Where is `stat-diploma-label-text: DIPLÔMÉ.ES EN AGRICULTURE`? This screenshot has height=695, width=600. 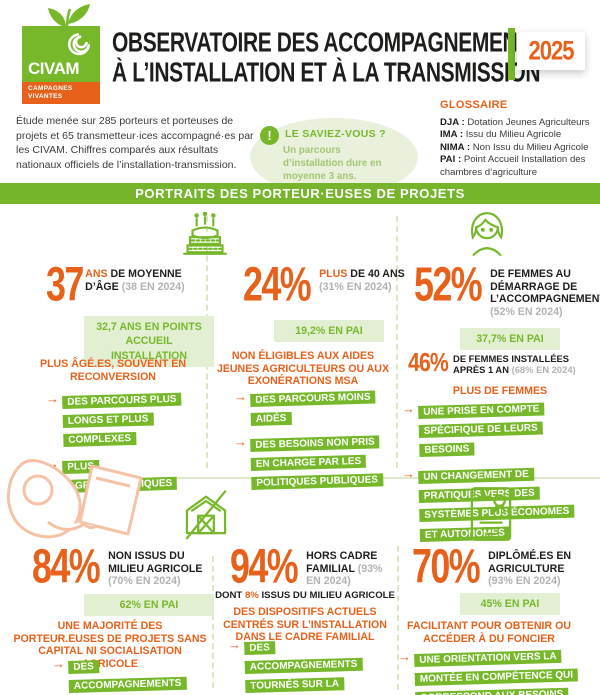 stat-diploma-label-text: DIPLÔMÉ.ES EN AGRICULTURE is located at coordinates (530, 562).